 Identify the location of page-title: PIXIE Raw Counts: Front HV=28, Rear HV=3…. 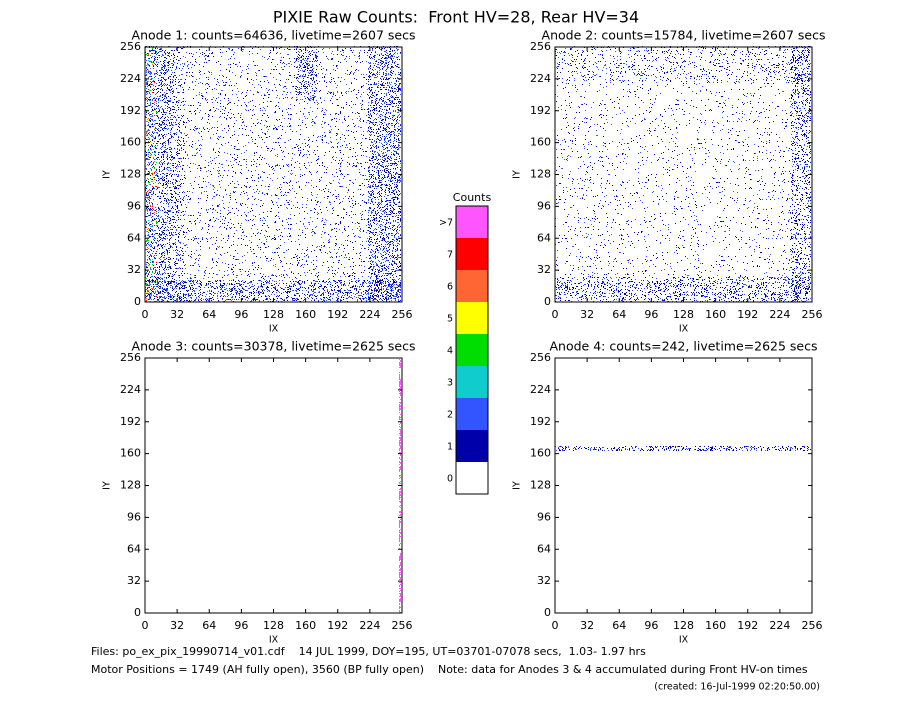
(456, 17).